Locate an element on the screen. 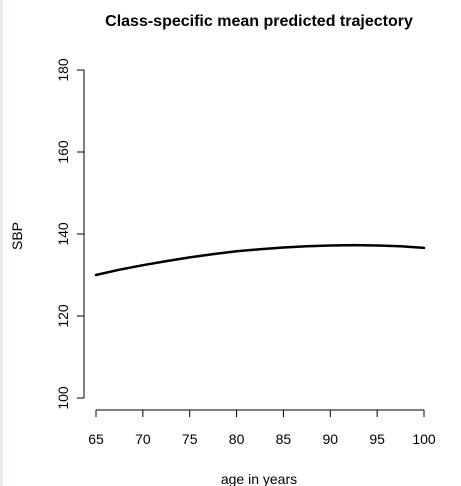  x-tick-label: 100 is located at coordinates (424, 439).